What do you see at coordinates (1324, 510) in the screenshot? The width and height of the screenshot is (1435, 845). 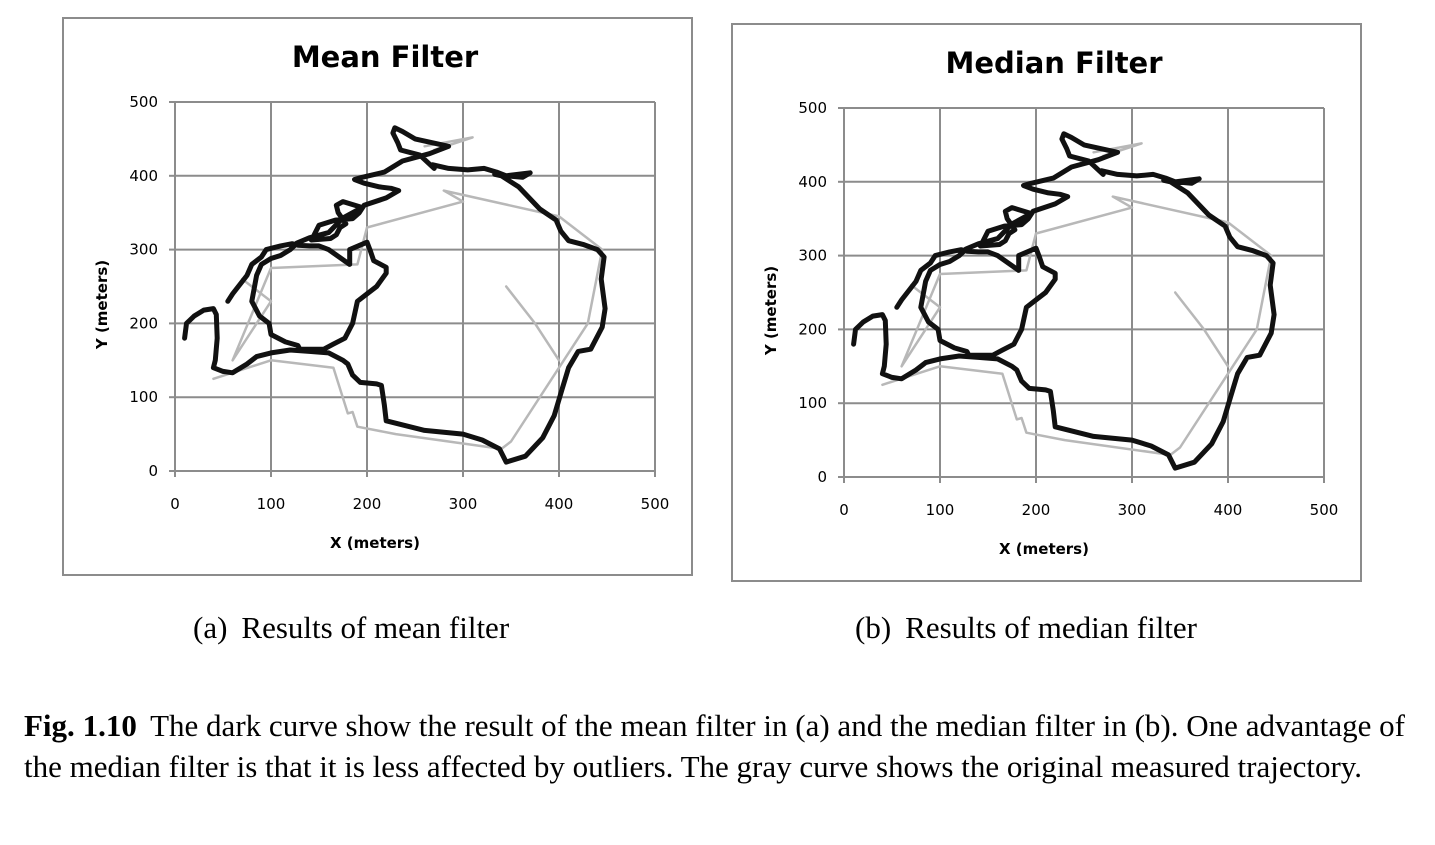 I see `chart-1-x-tick-label: 500` at bounding box center [1324, 510].